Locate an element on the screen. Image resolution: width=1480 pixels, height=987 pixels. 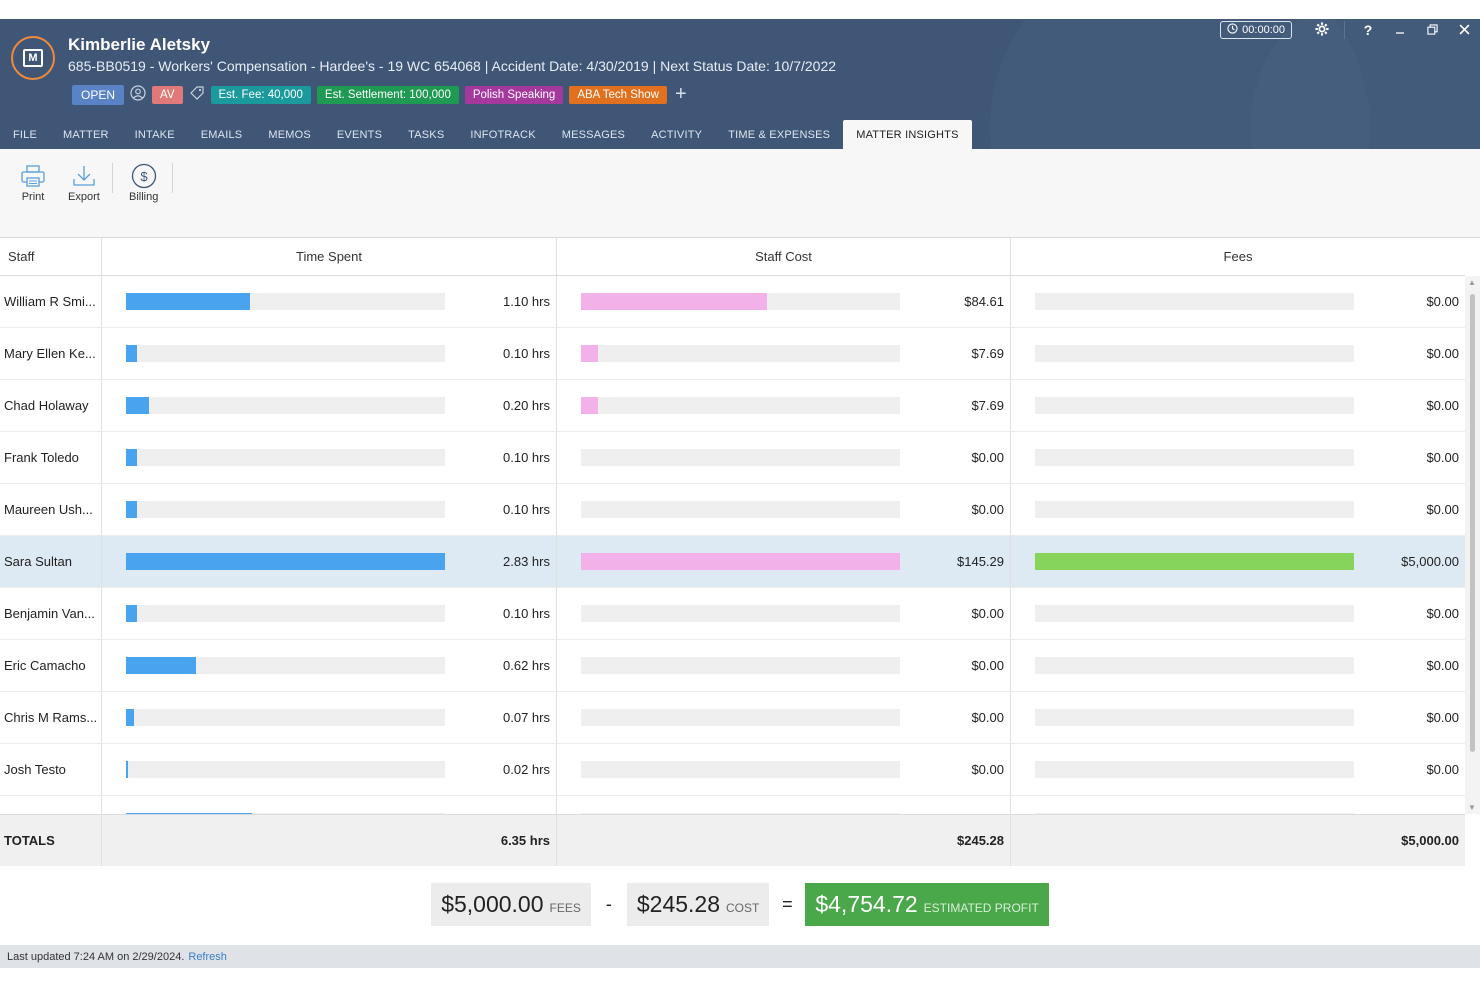
time-spent-value: 0.62 hrs is located at coordinates (526, 665).